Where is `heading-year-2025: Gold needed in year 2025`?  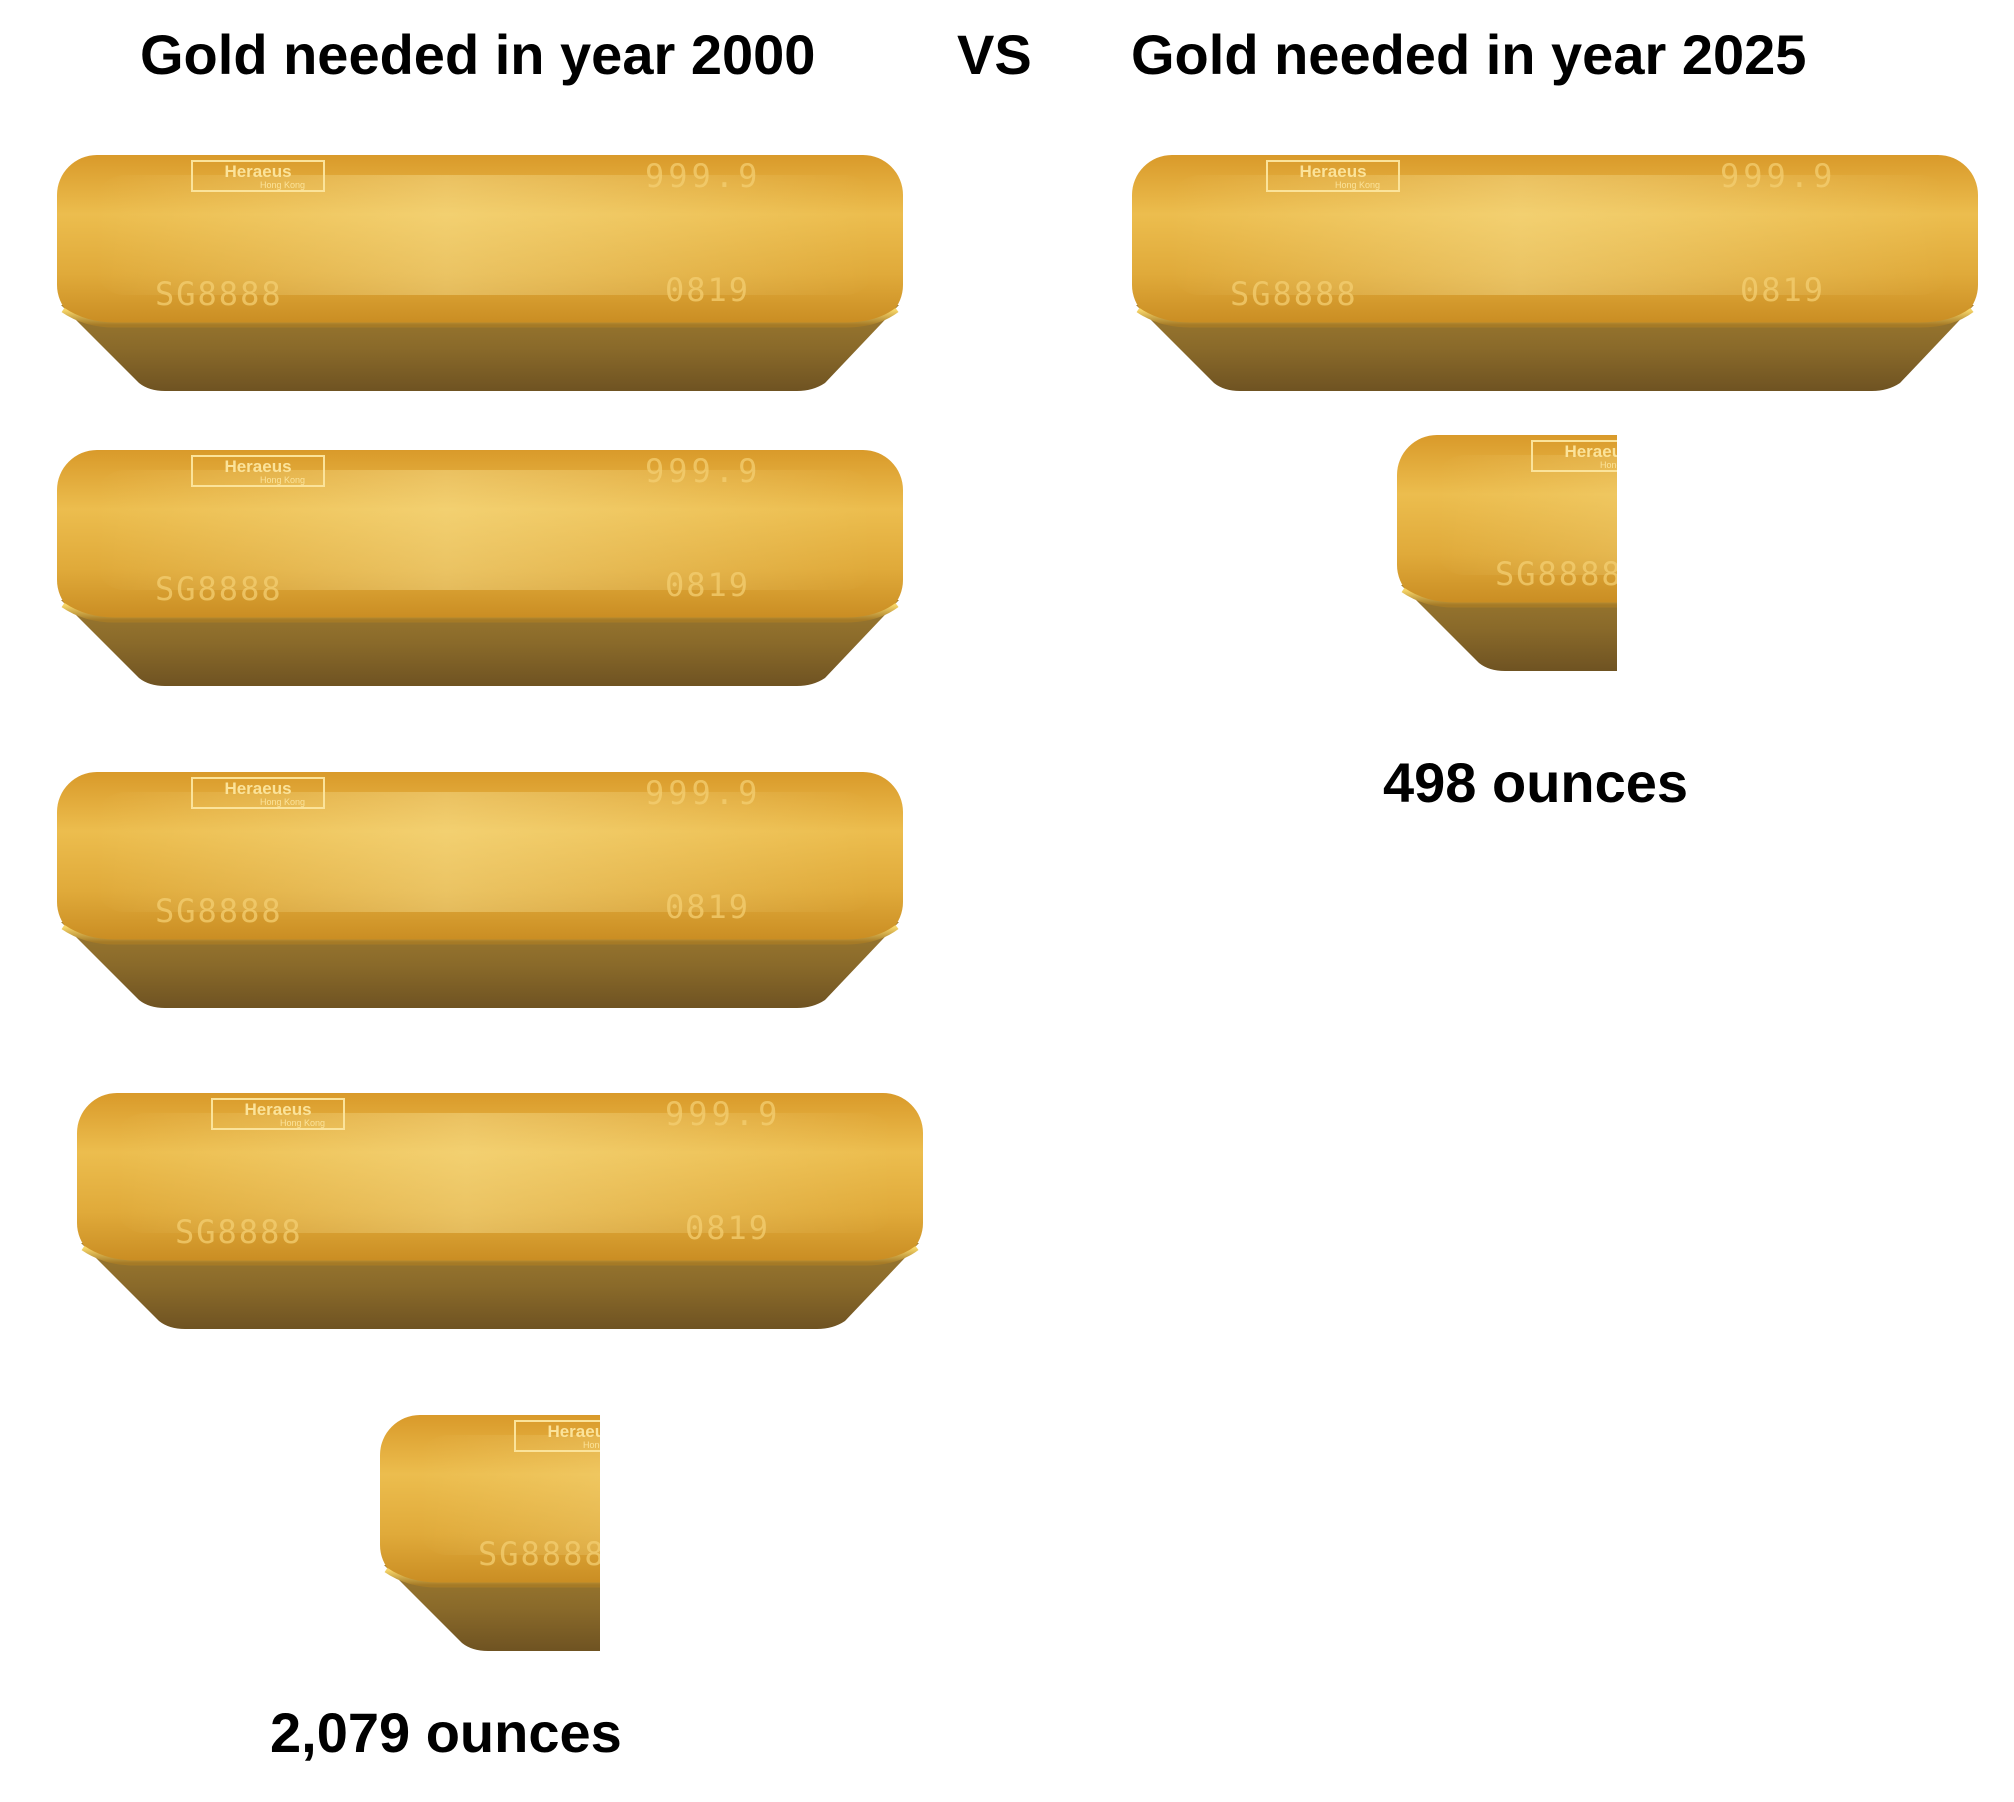
heading-year-2025: Gold needed in year 2025 is located at coordinates (1469, 54).